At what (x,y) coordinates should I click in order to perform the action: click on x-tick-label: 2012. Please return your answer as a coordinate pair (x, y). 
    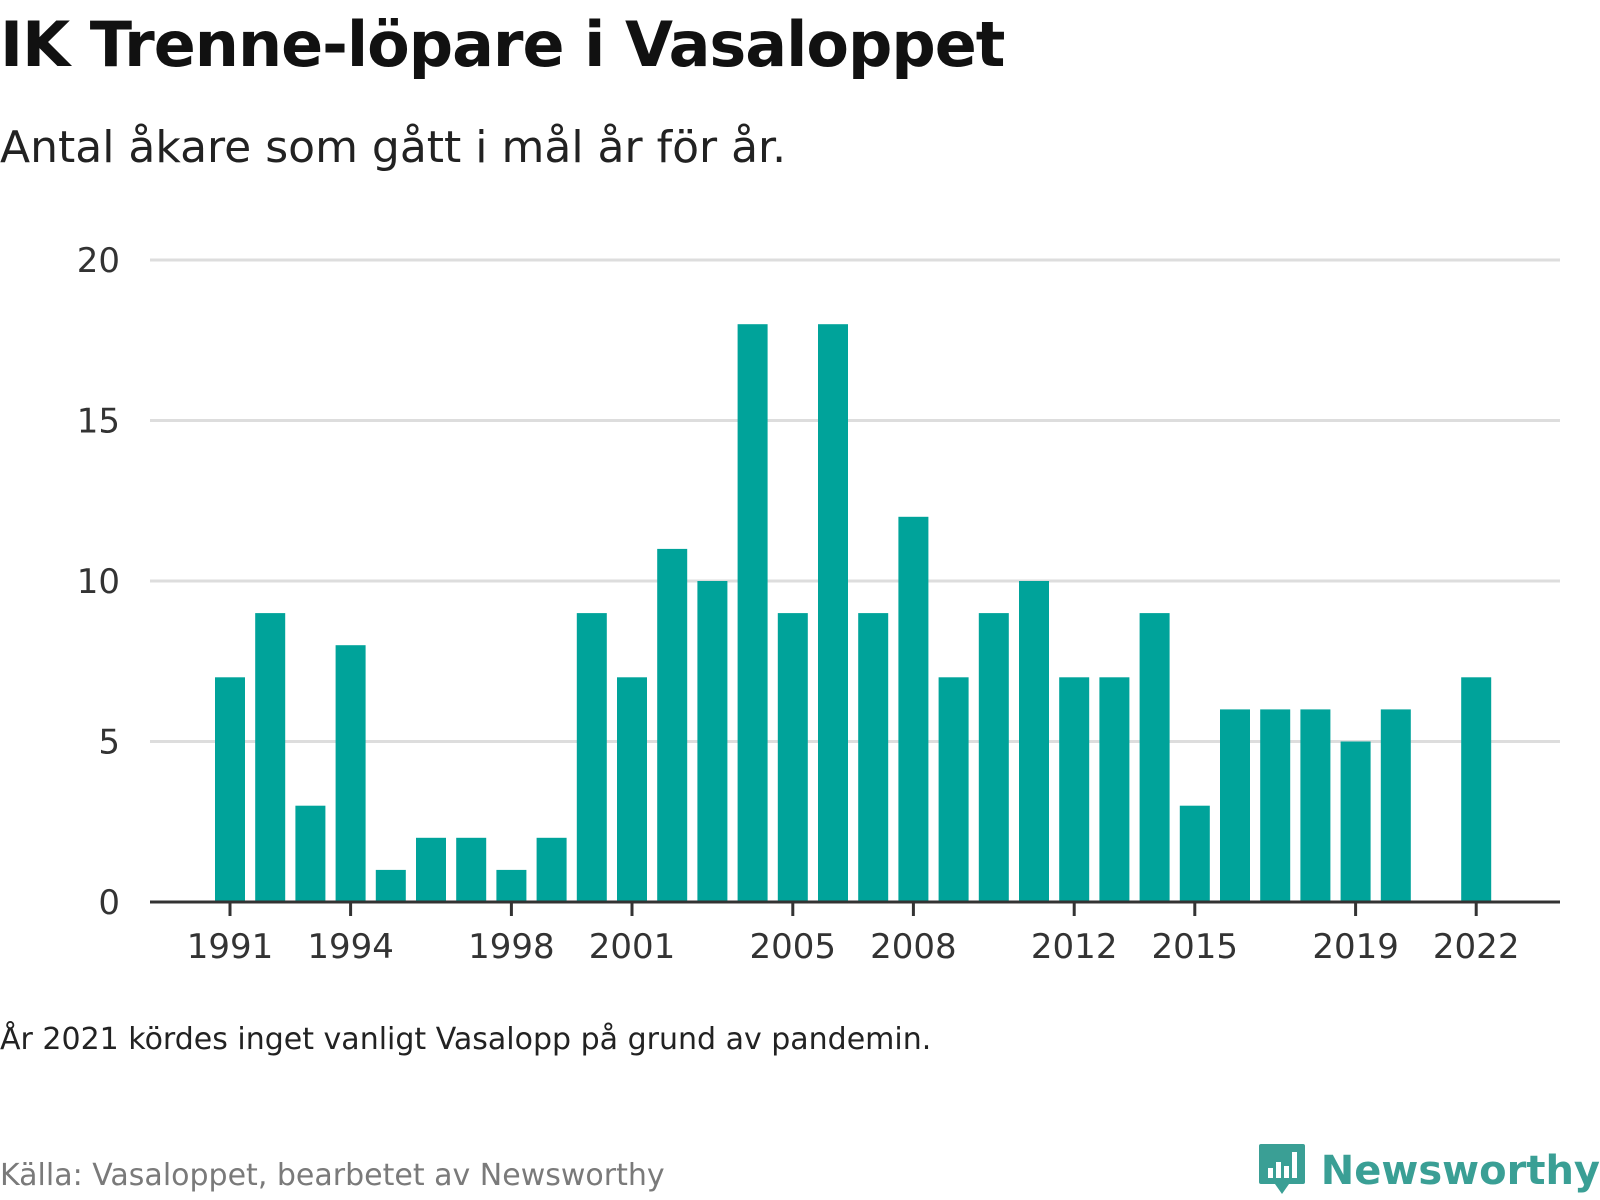
    Looking at the image, I should click on (1074, 947).